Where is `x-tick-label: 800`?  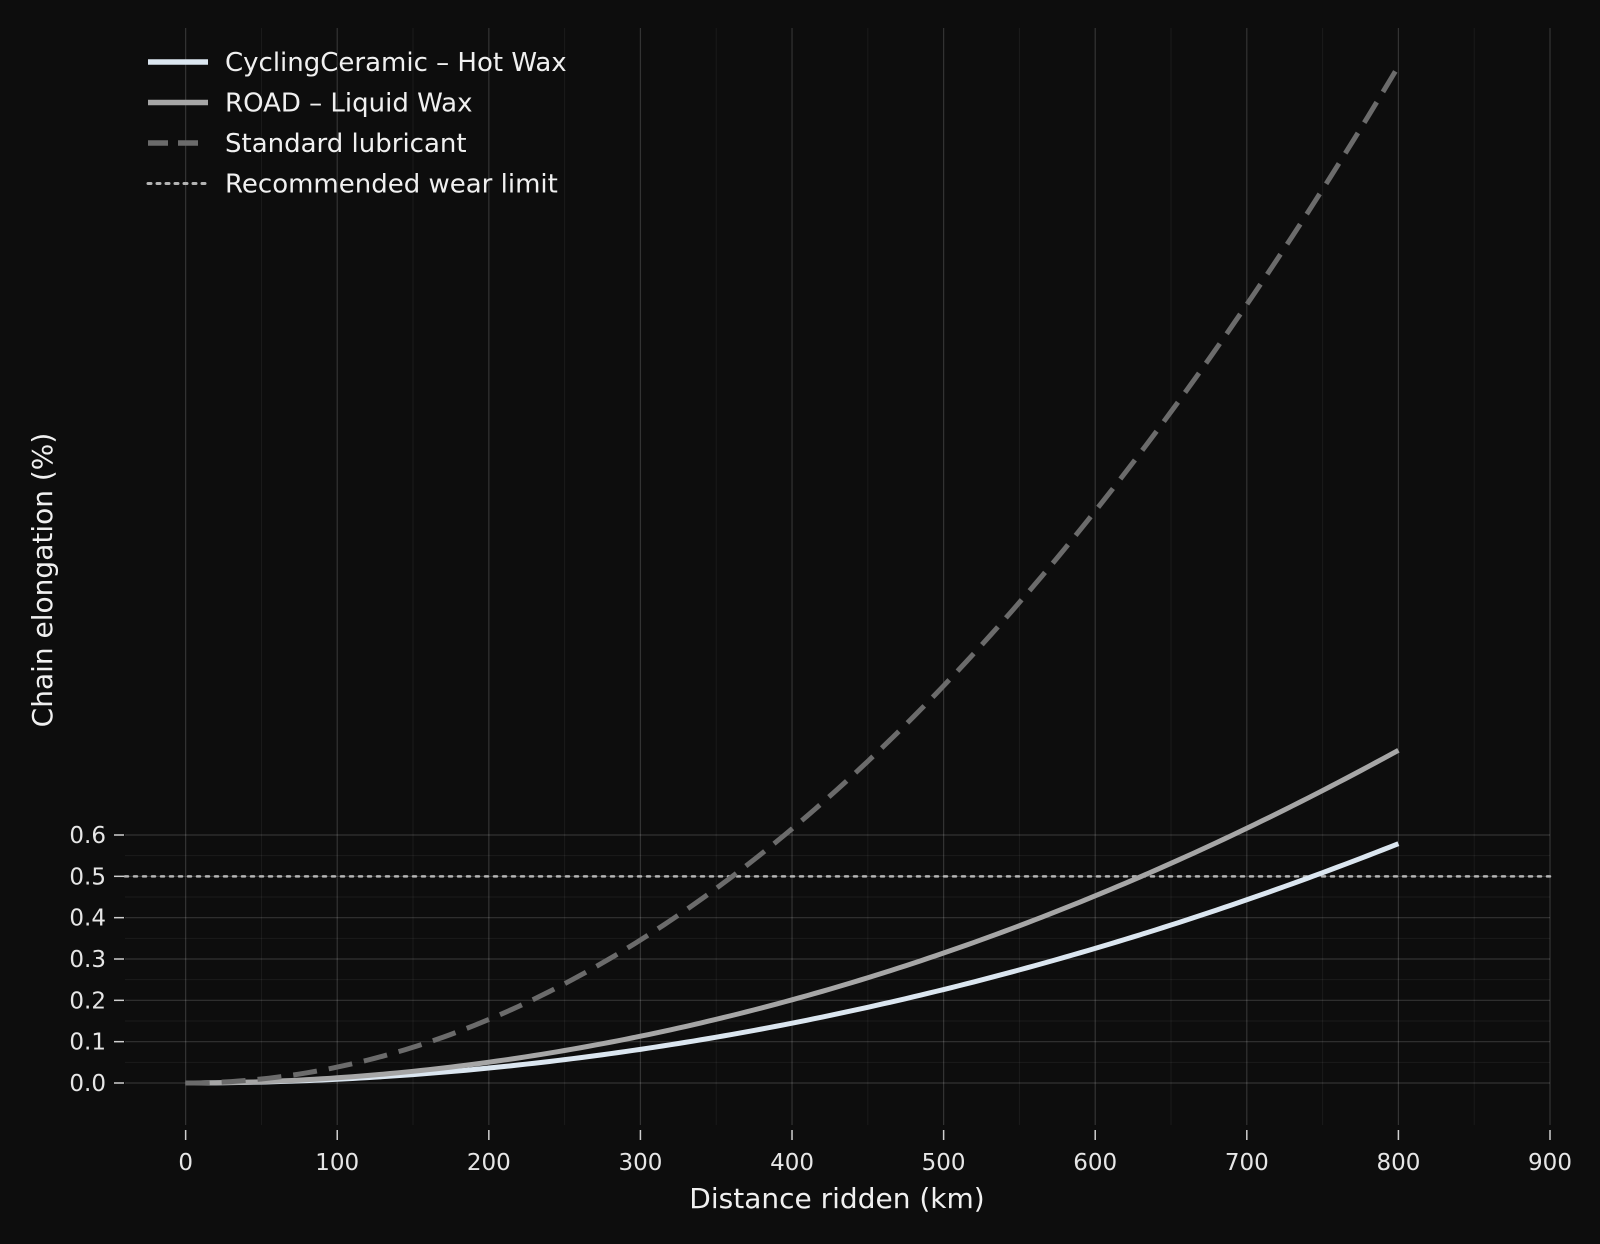
x-tick-label: 800 is located at coordinates (1398, 1163).